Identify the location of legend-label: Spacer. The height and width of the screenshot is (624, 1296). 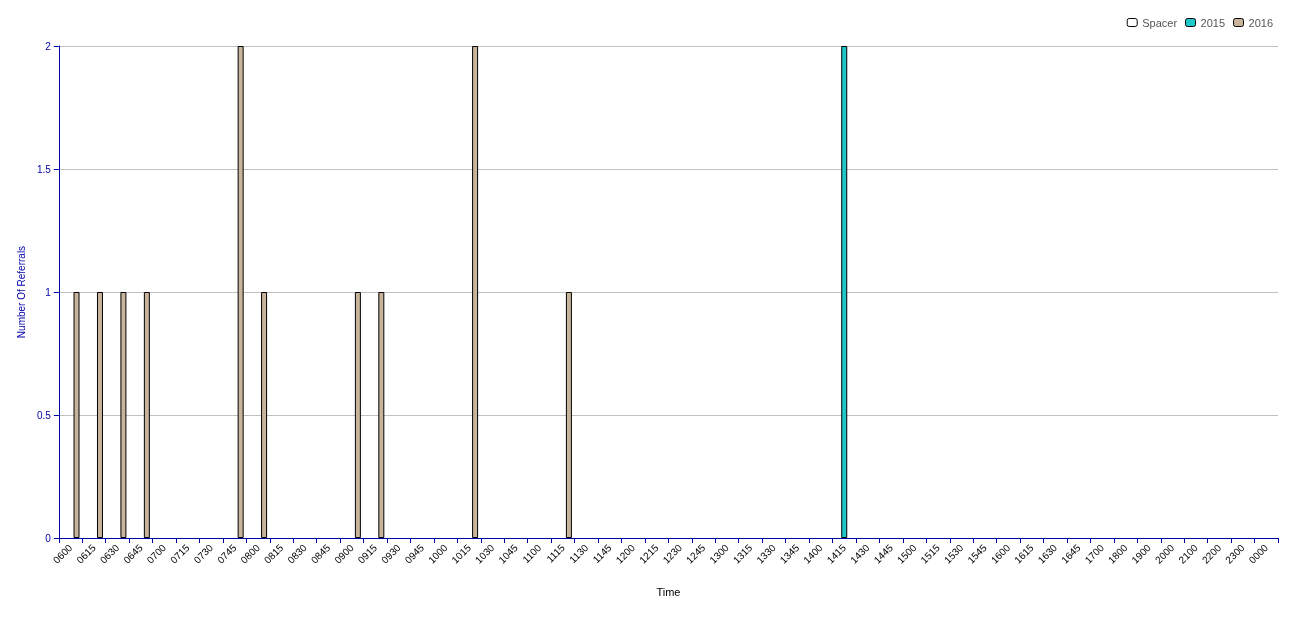
(1160, 22).